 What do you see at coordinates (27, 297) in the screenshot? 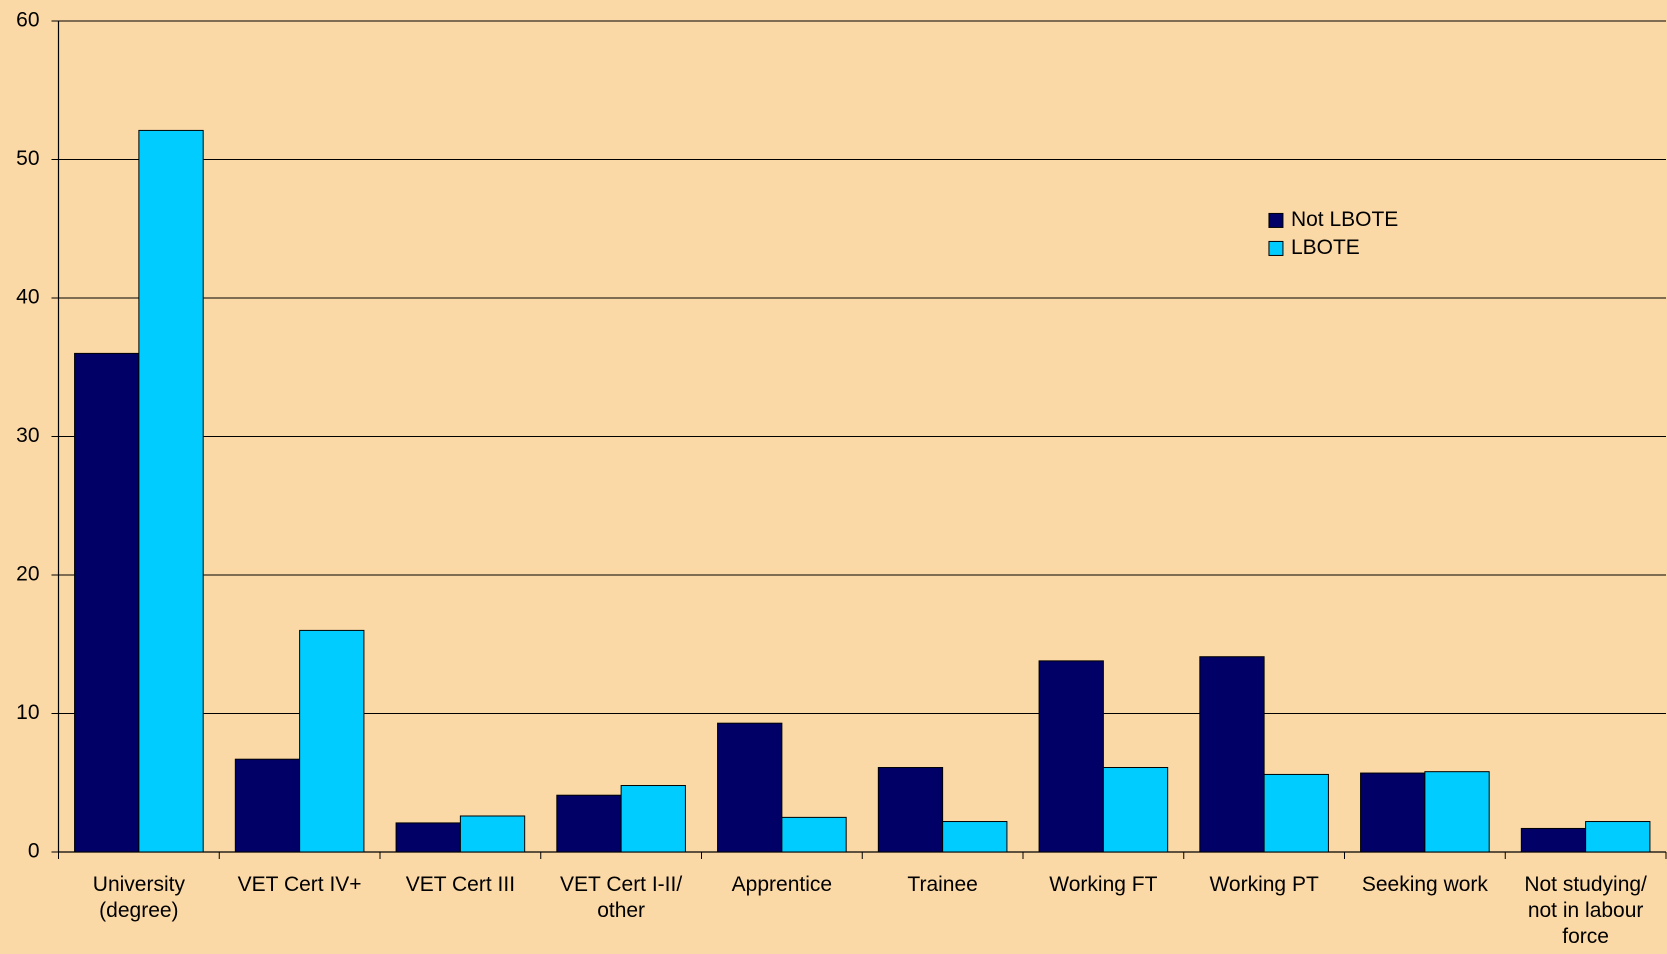
I see `y-tick-label: 40` at bounding box center [27, 297].